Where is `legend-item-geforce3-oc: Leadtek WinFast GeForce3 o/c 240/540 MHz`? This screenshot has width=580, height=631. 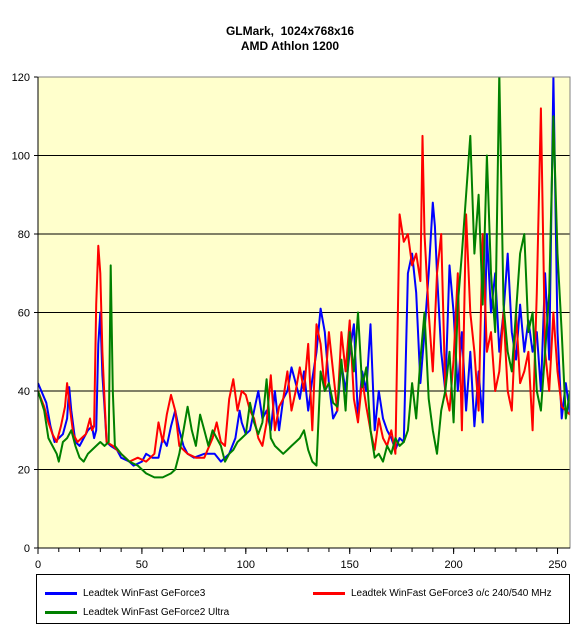 legend-item-geforce3-oc: Leadtek WinFast GeForce3 o/c 240/540 MHz is located at coordinates (432, 594).